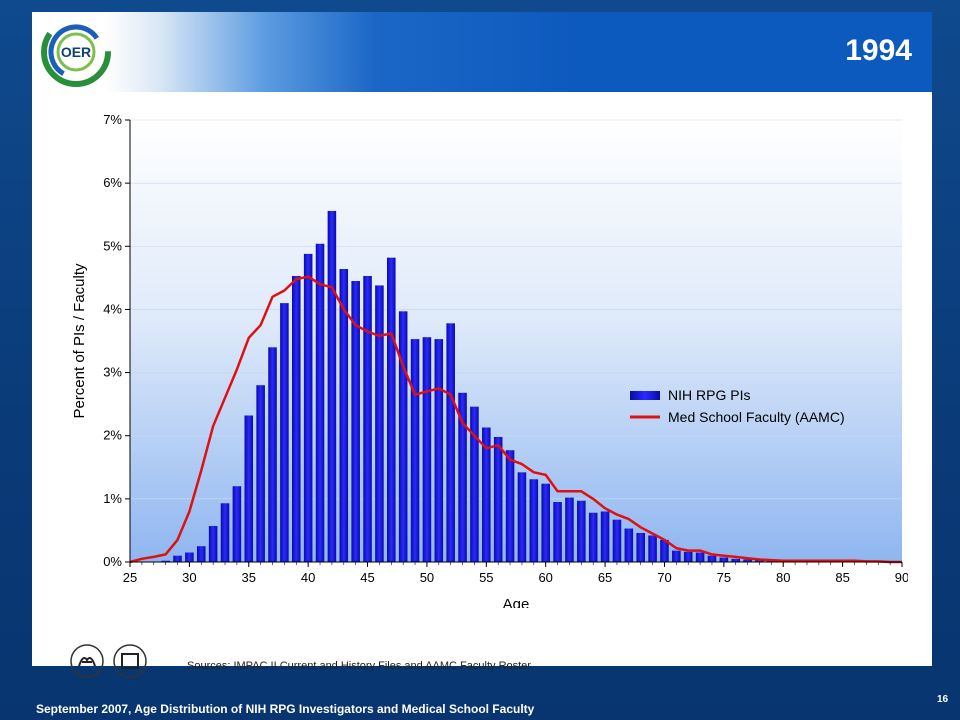 Image resolution: width=960 pixels, height=720 pixels. What do you see at coordinates (516, 602) in the screenshot?
I see `x-axis-label: Age` at bounding box center [516, 602].